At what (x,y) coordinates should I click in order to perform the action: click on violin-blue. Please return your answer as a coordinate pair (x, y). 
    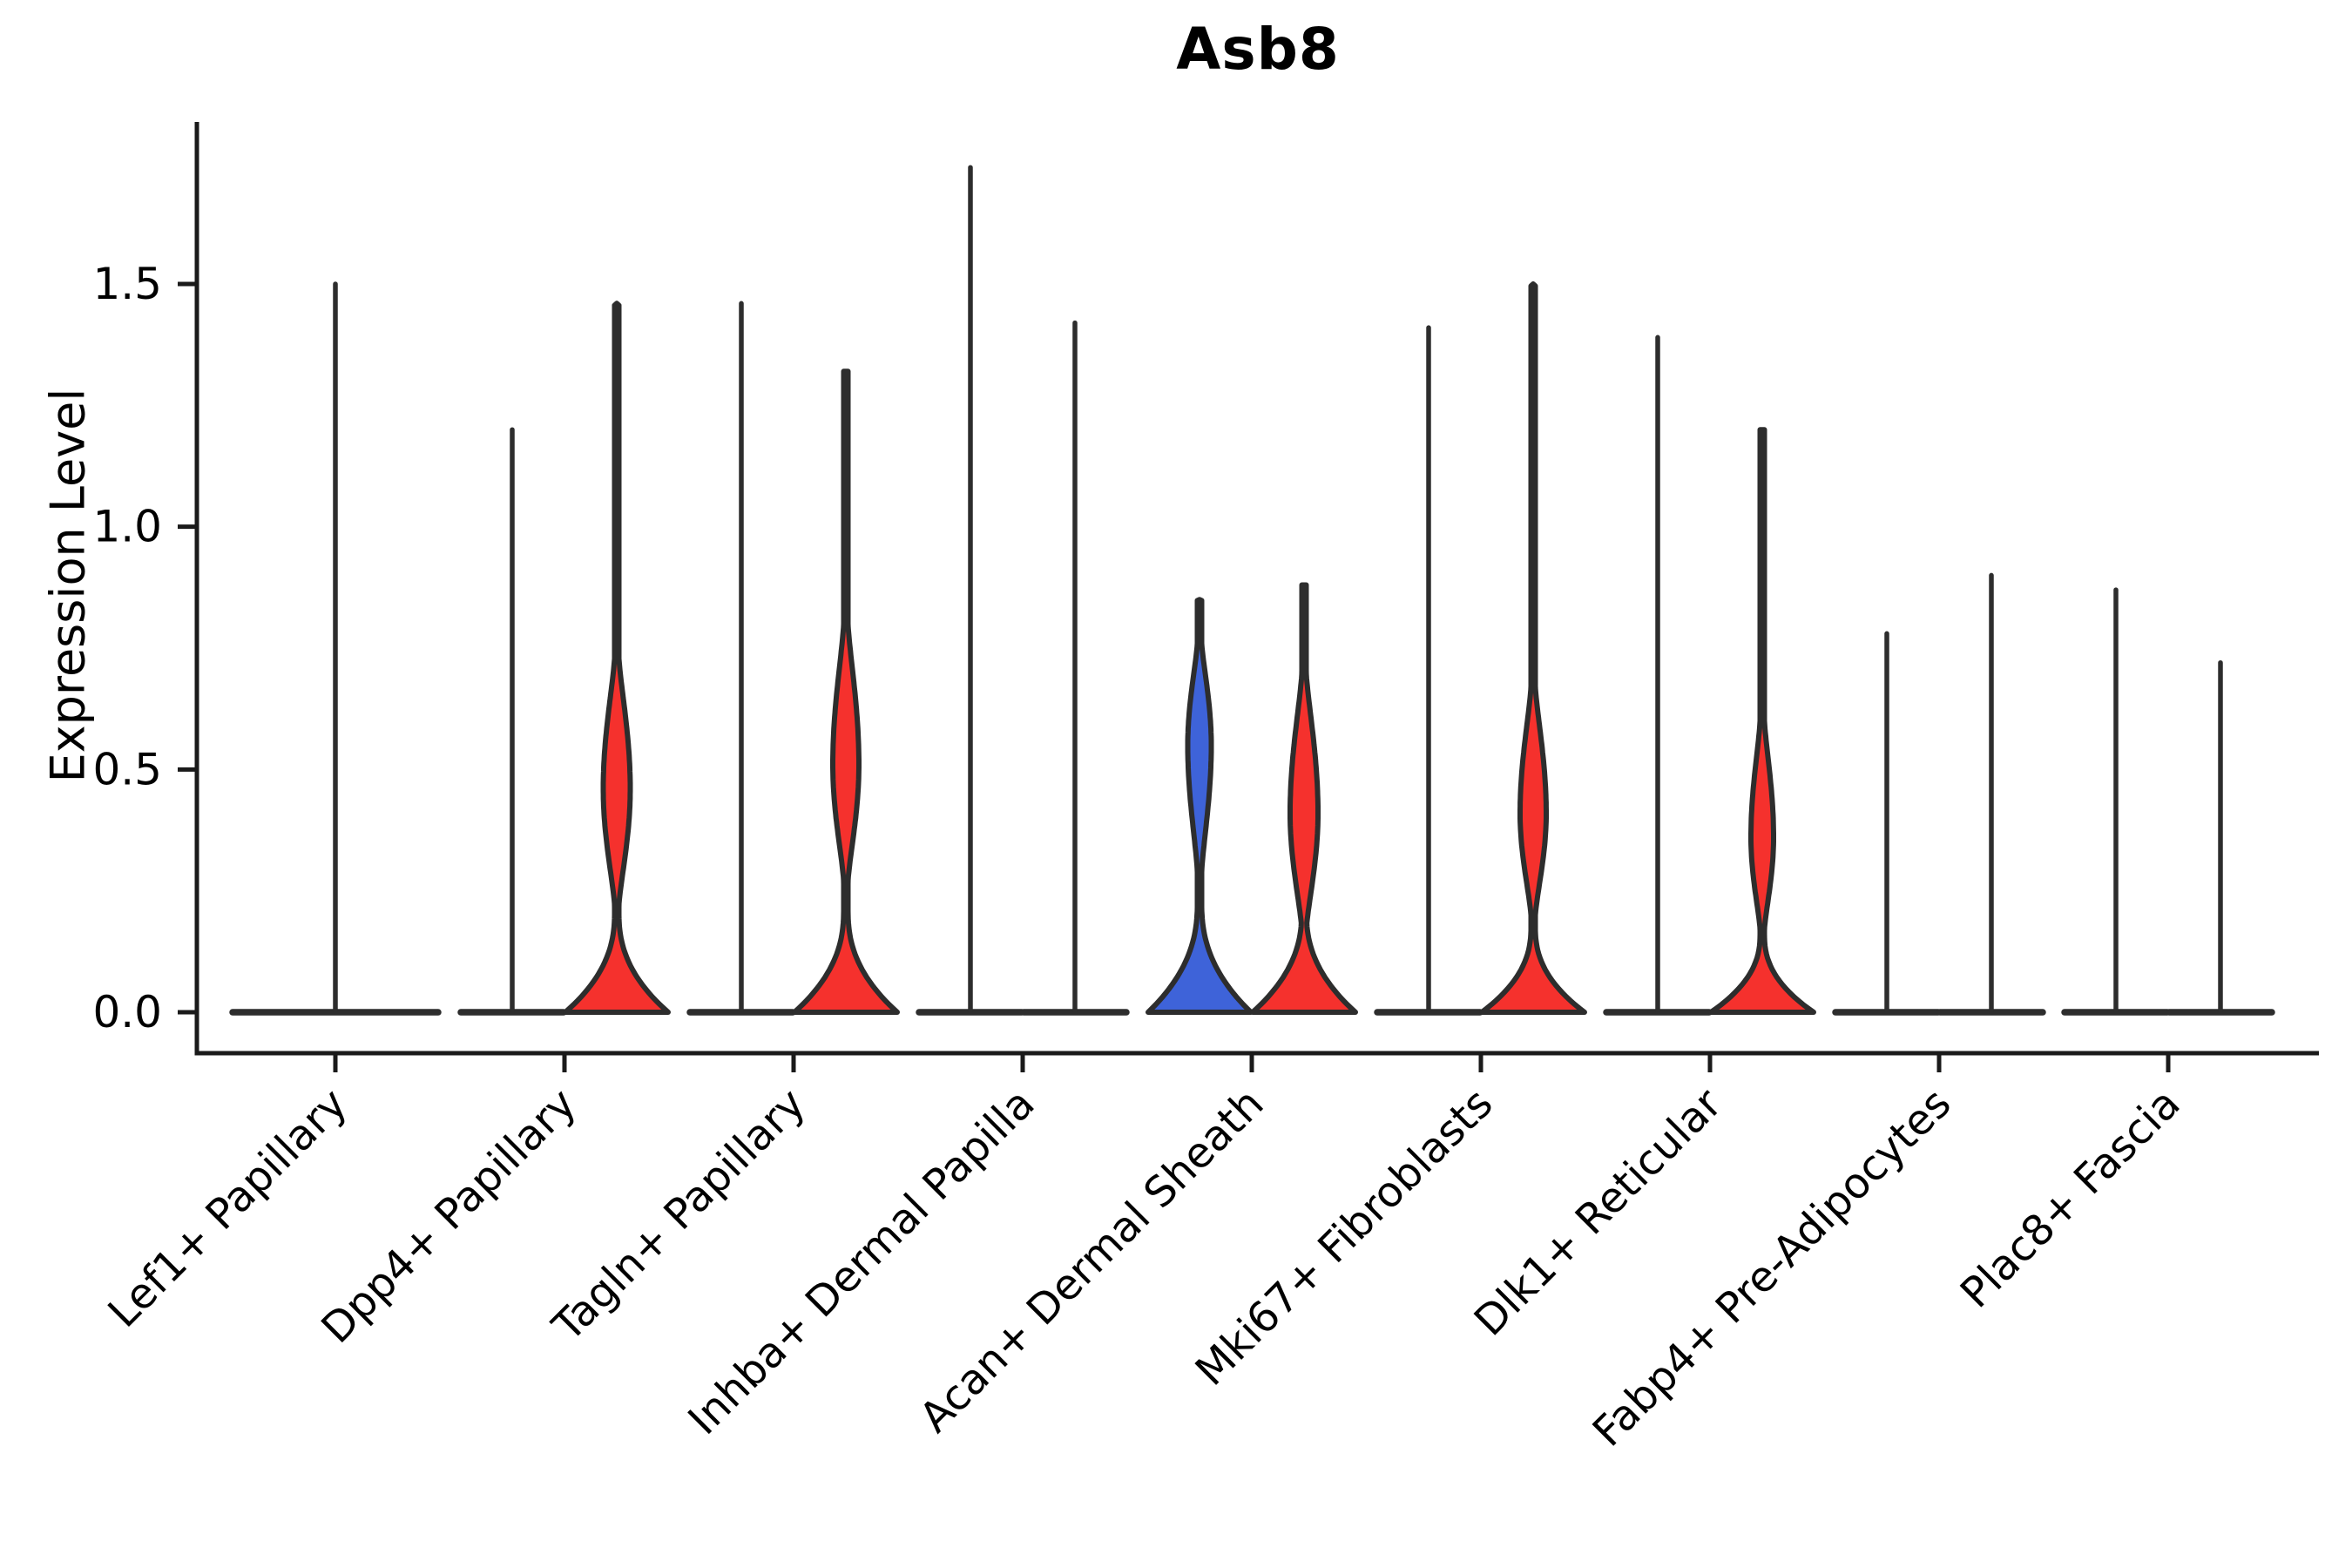
    Looking at the image, I should click on (1200, 806).